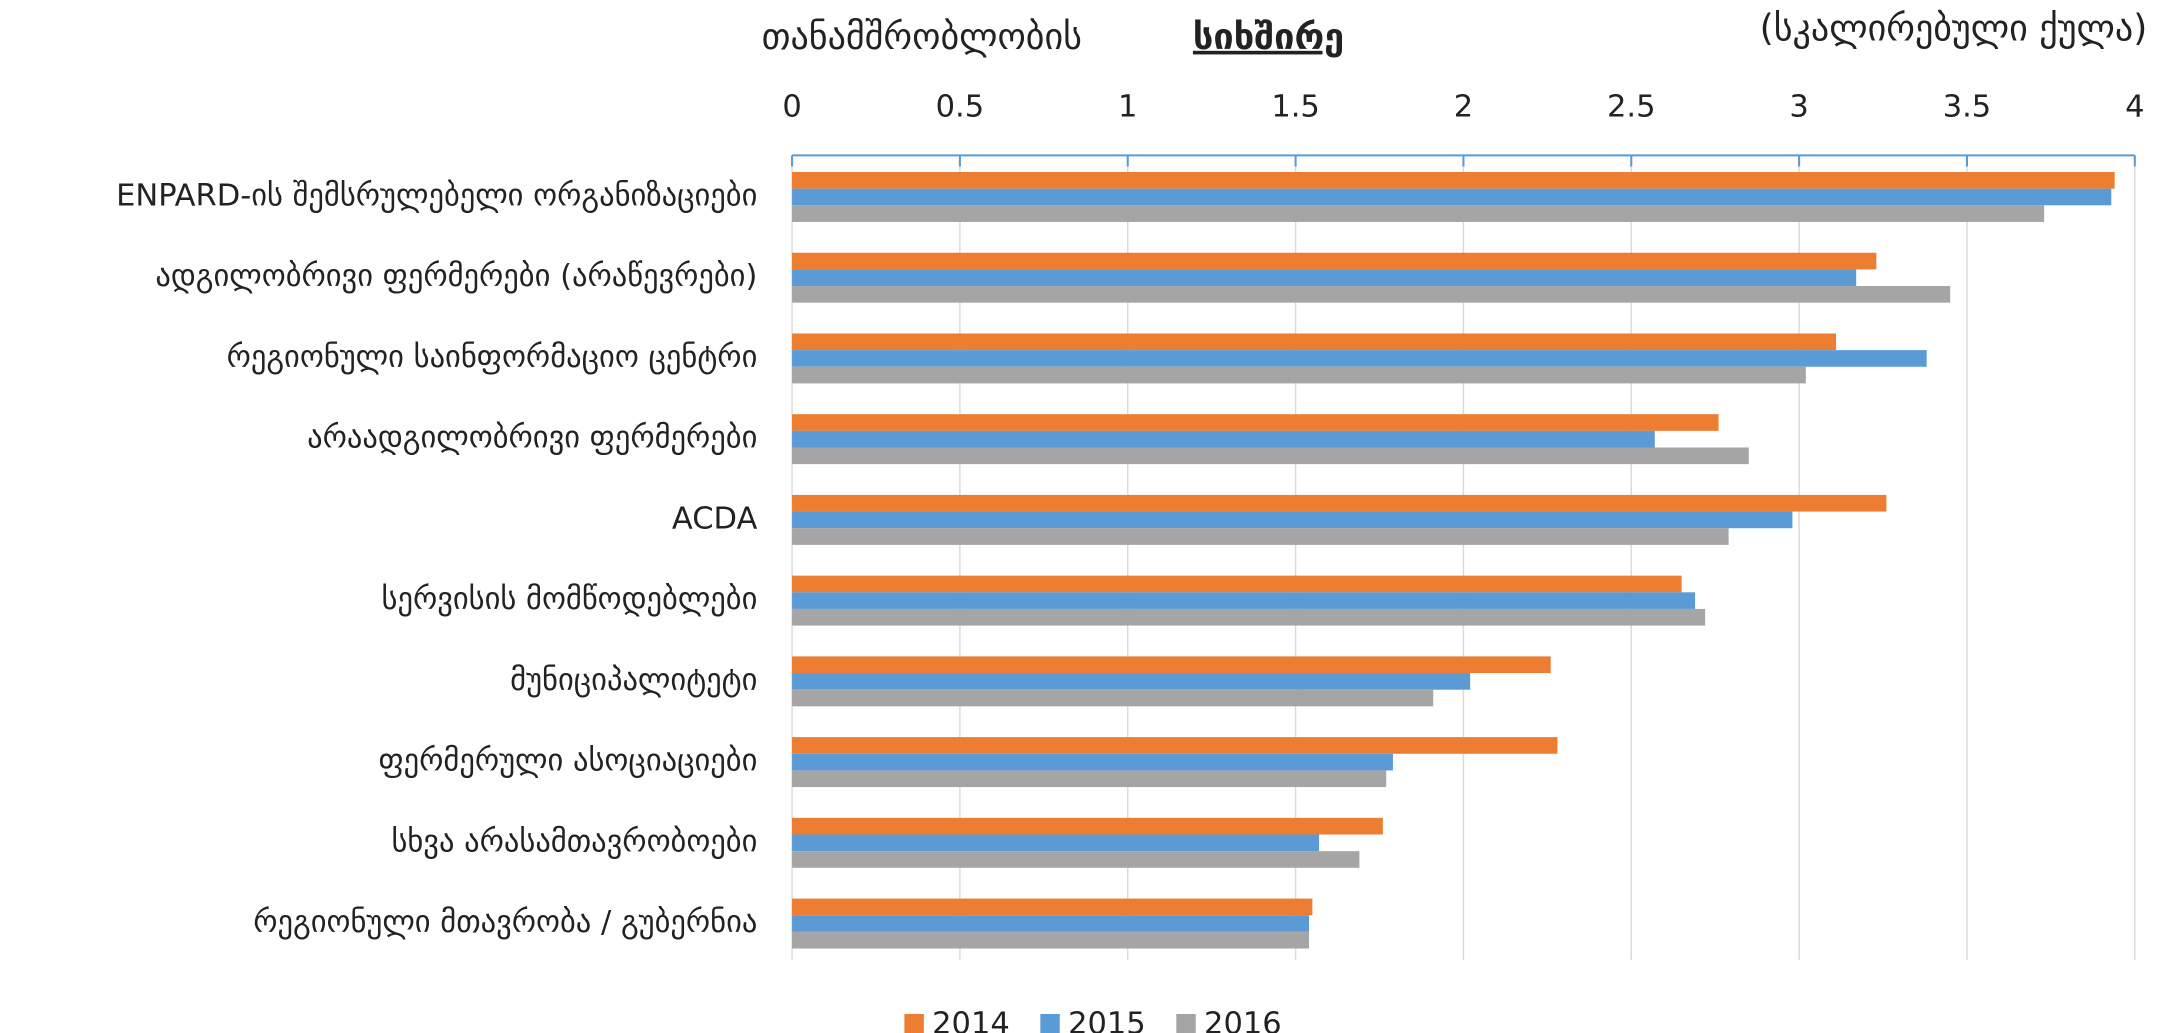 The height and width of the screenshot is (1033, 2157). I want to click on y-tick-label: სხვა არასამთავრობოები, so click(574, 841).